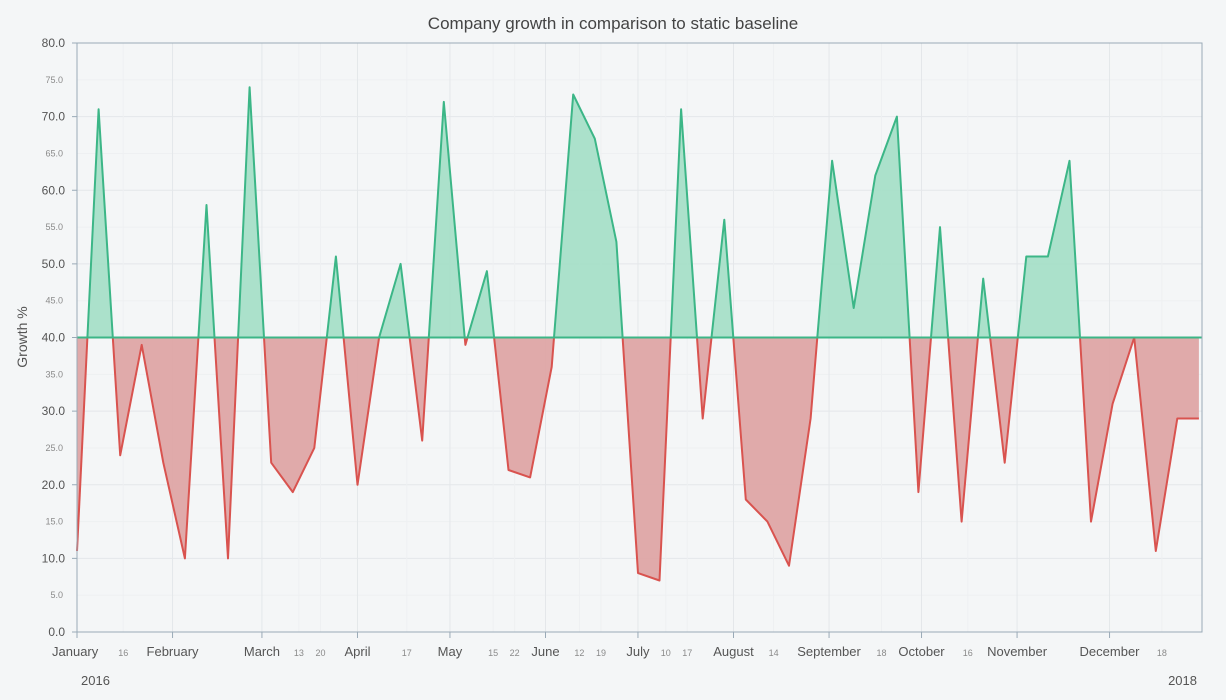  What do you see at coordinates (54, 448) in the screenshot?
I see `y-minor-tick-label: 25.0` at bounding box center [54, 448].